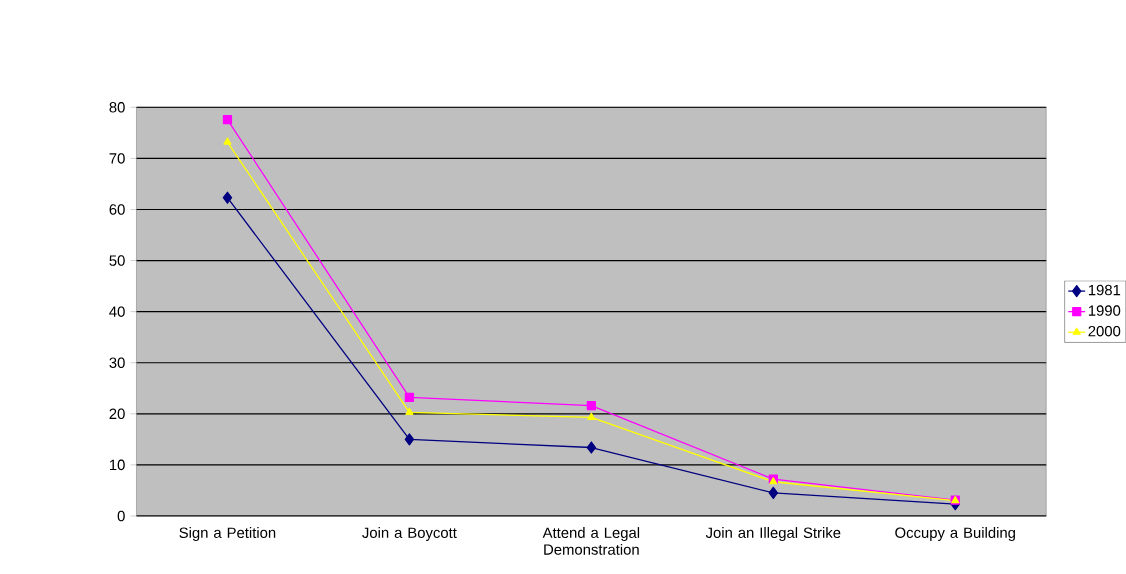 Image resolution: width=1126 pixels, height=574 pixels. What do you see at coordinates (117, 158) in the screenshot?
I see `y-tick-label: 70` at bounding box center [117, 158].